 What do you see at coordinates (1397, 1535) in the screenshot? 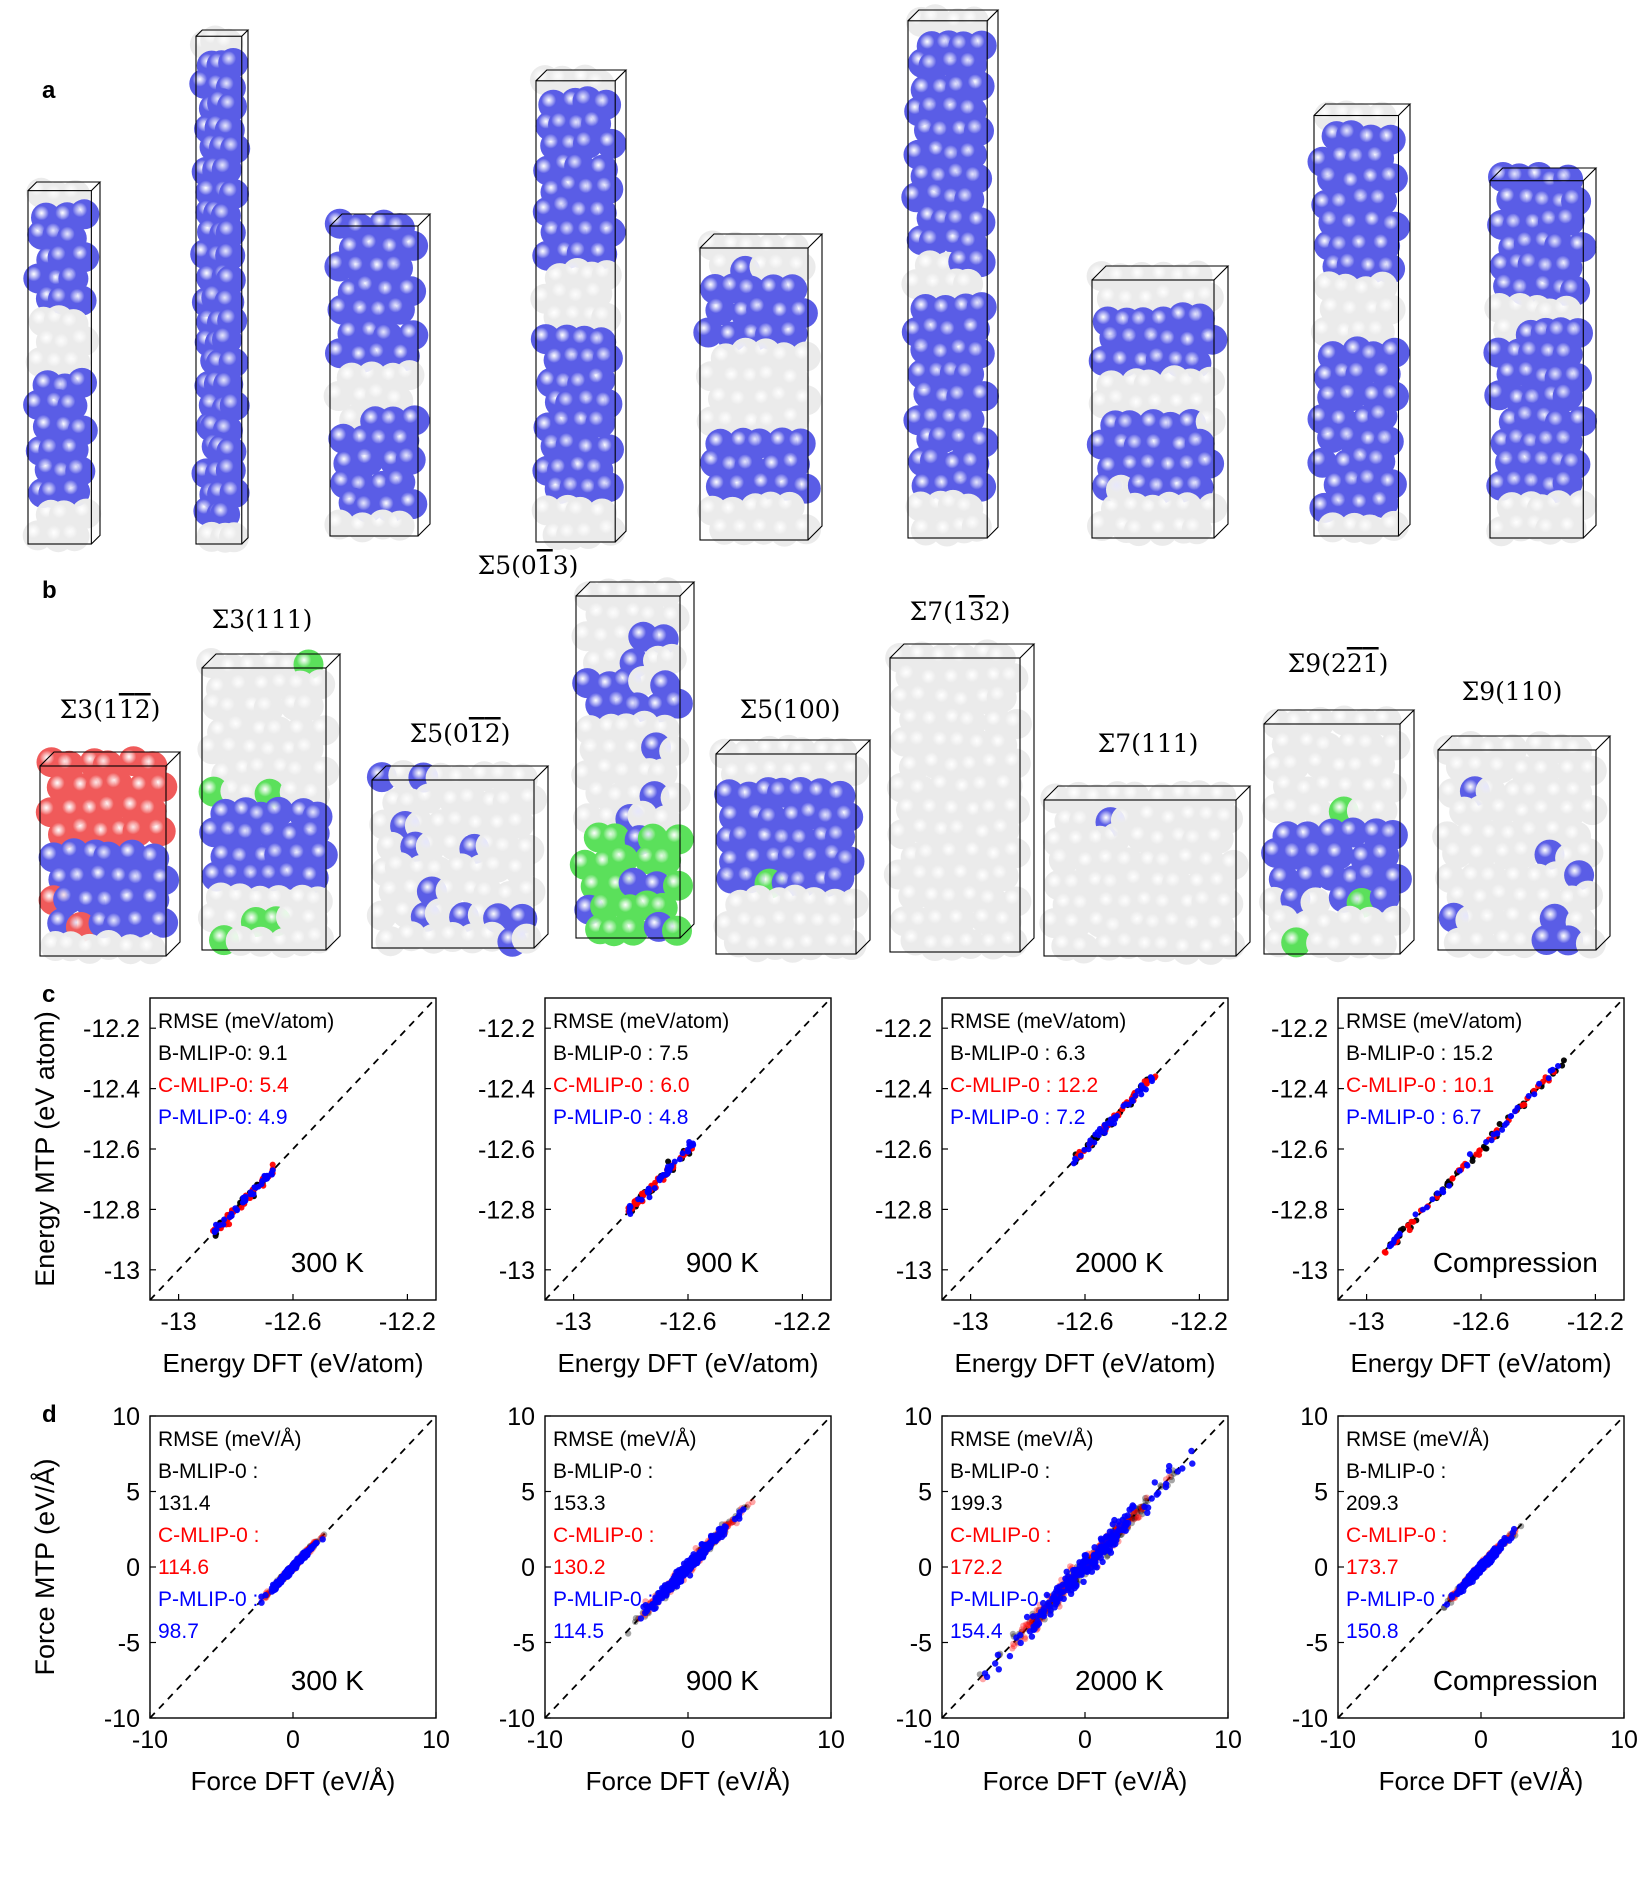
I see `rmse-C-MLIP-0-label: C-MLIP-0 :` at bounding box center [1397, 1535].